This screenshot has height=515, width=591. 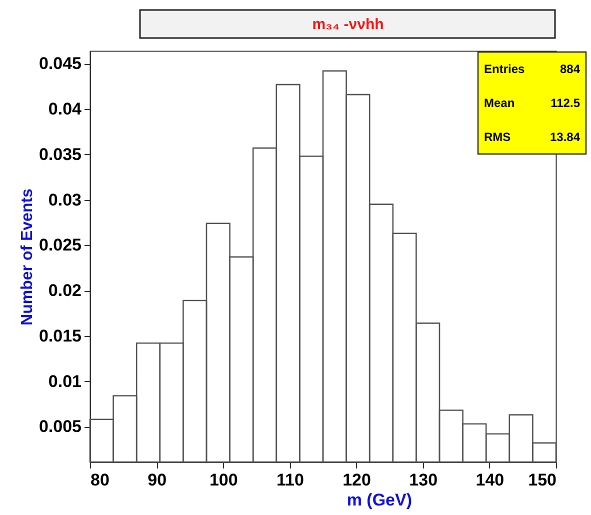 I want to click on y-axis-title: Number of Events, so click(x=27, y=257).